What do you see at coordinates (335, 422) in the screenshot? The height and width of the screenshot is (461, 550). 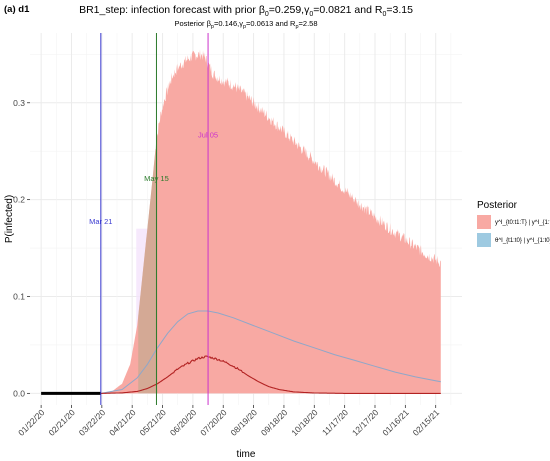 I see `x-tick-label: 11/17/20` at bounding box center [335, 422].